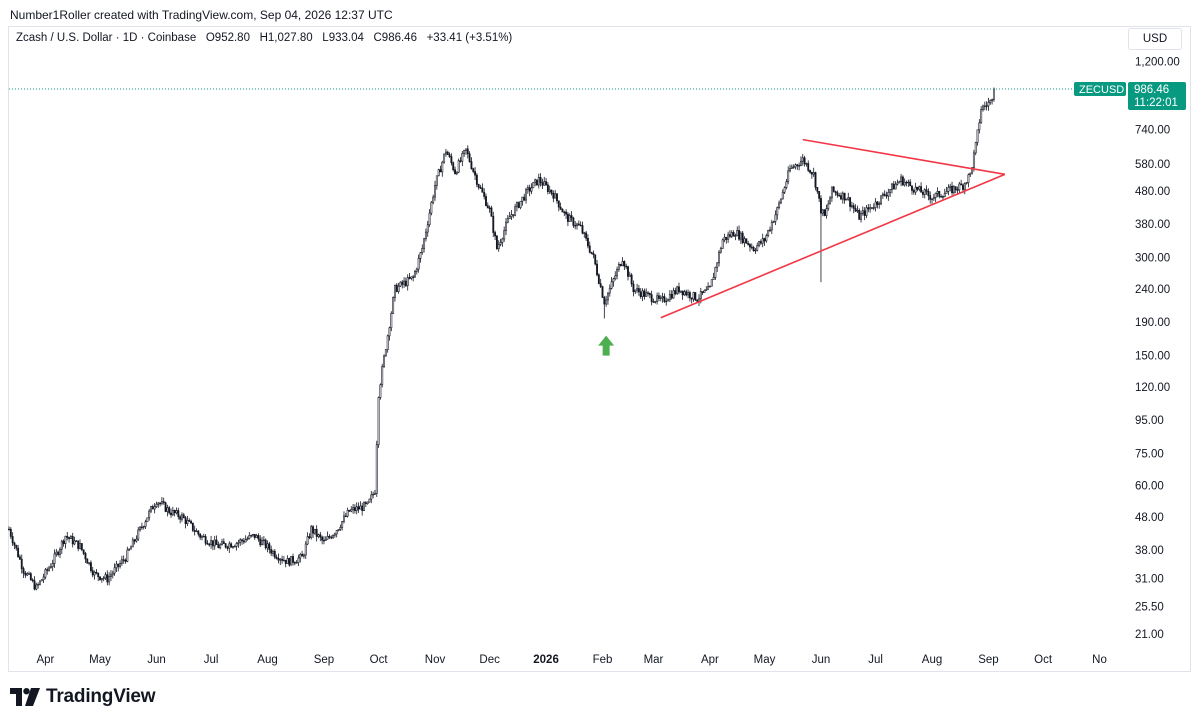 This screenshot has width=1199, height=724. What do you see at coordinates (324, 660) in the screenshot?
I see `time-tick-label: Sep` at bounding box center [324, 660].